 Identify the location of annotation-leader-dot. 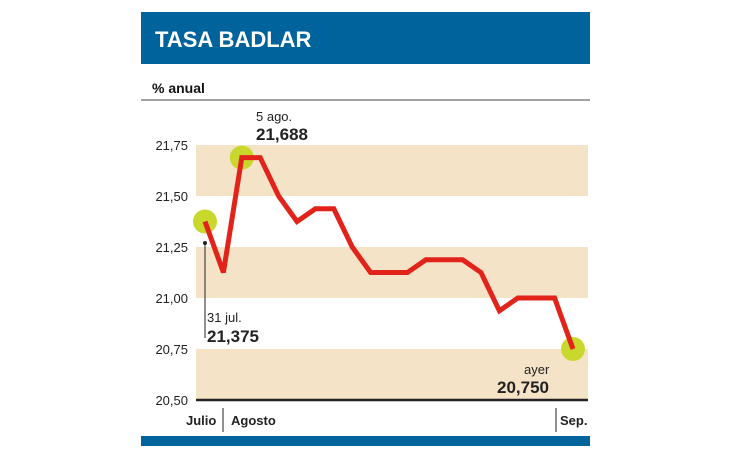
(205, 243).